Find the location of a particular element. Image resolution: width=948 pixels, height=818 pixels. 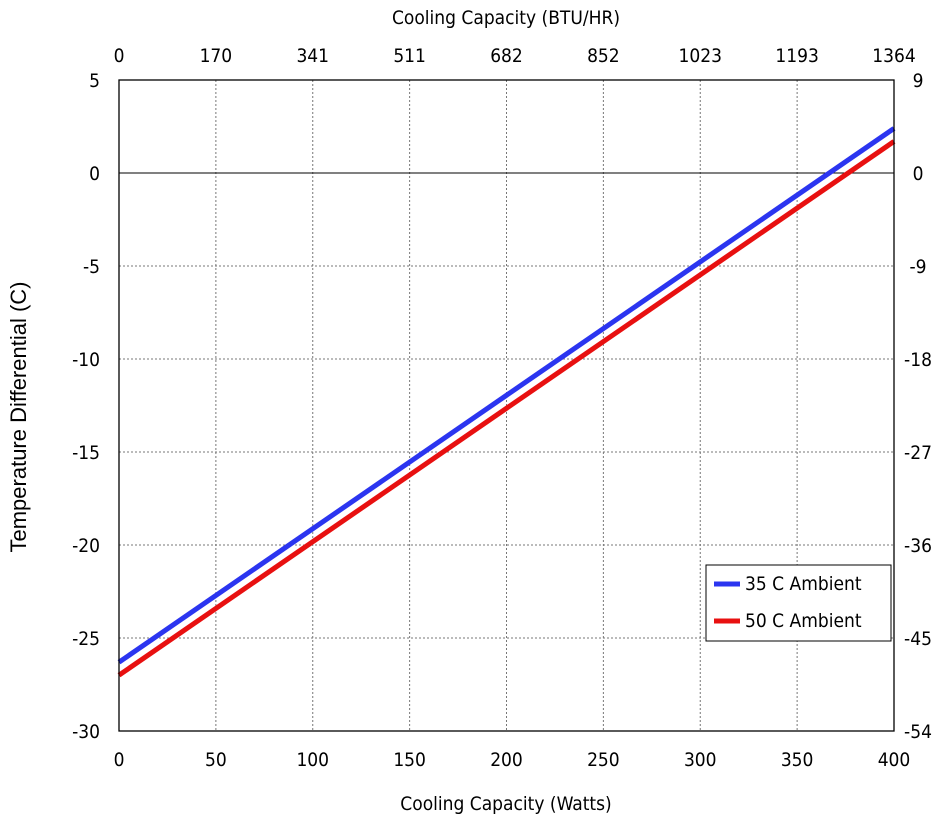

x-tick-label: 300 is located at coordinates (700, 760).